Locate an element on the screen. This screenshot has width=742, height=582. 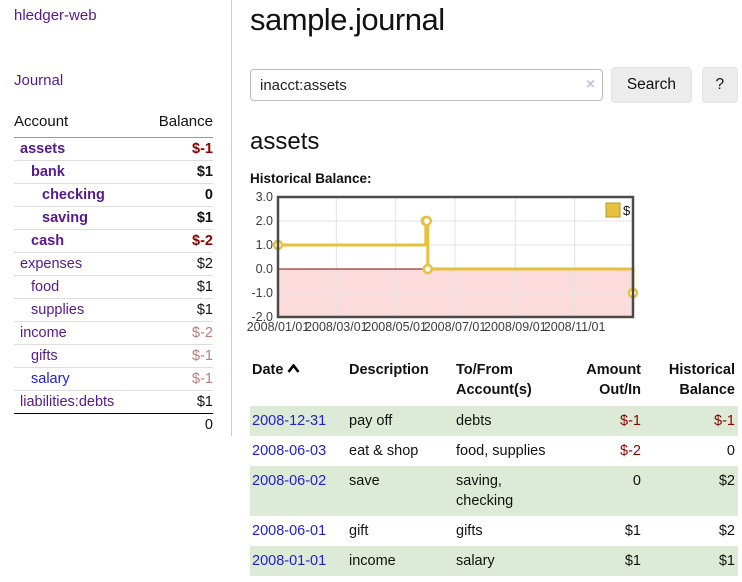
sidebar-item-journal: Journal is located at coordinates (39, 80).